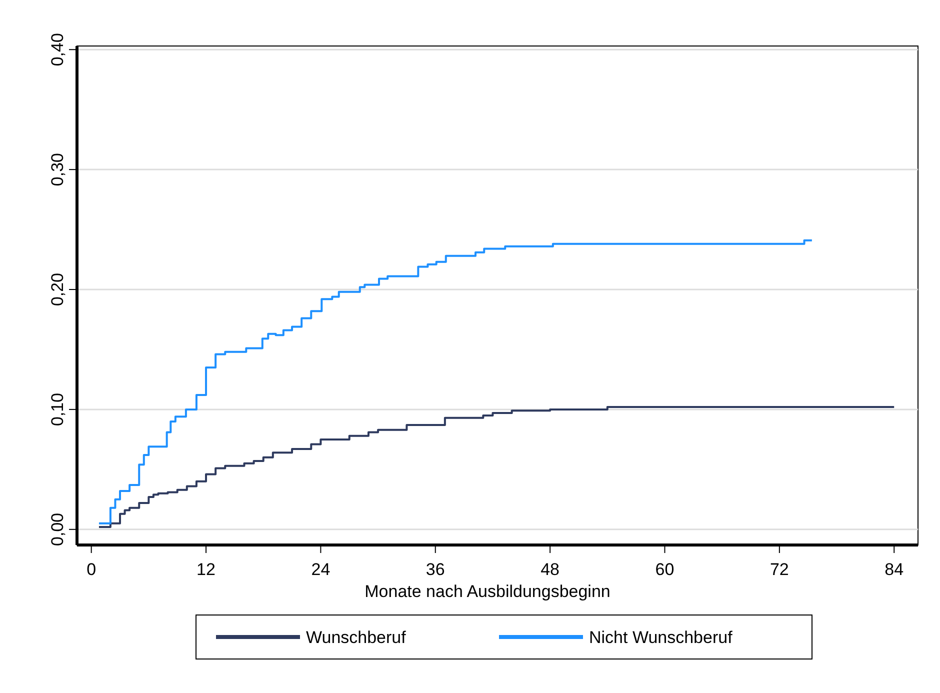 This screenshot has height=693, width=940. I want to click on x-tick-label: 0, so click(91, 569).